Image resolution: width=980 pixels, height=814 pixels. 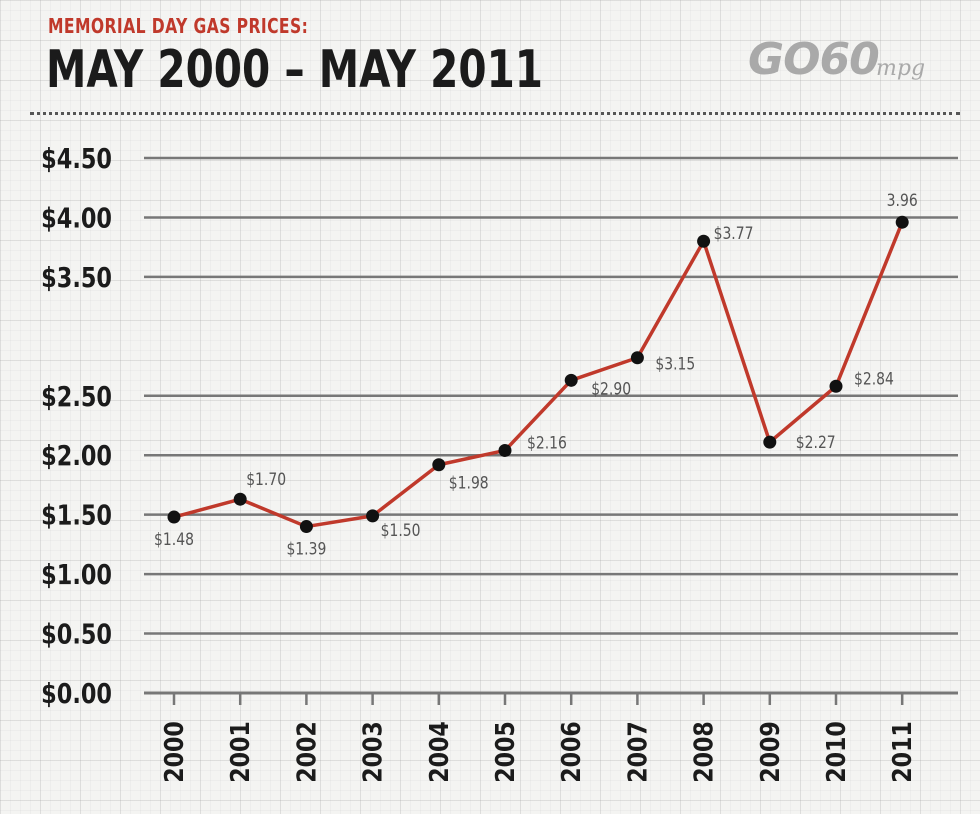 I want to click on x-tick-label: 2010, so click(x=836, y=751).